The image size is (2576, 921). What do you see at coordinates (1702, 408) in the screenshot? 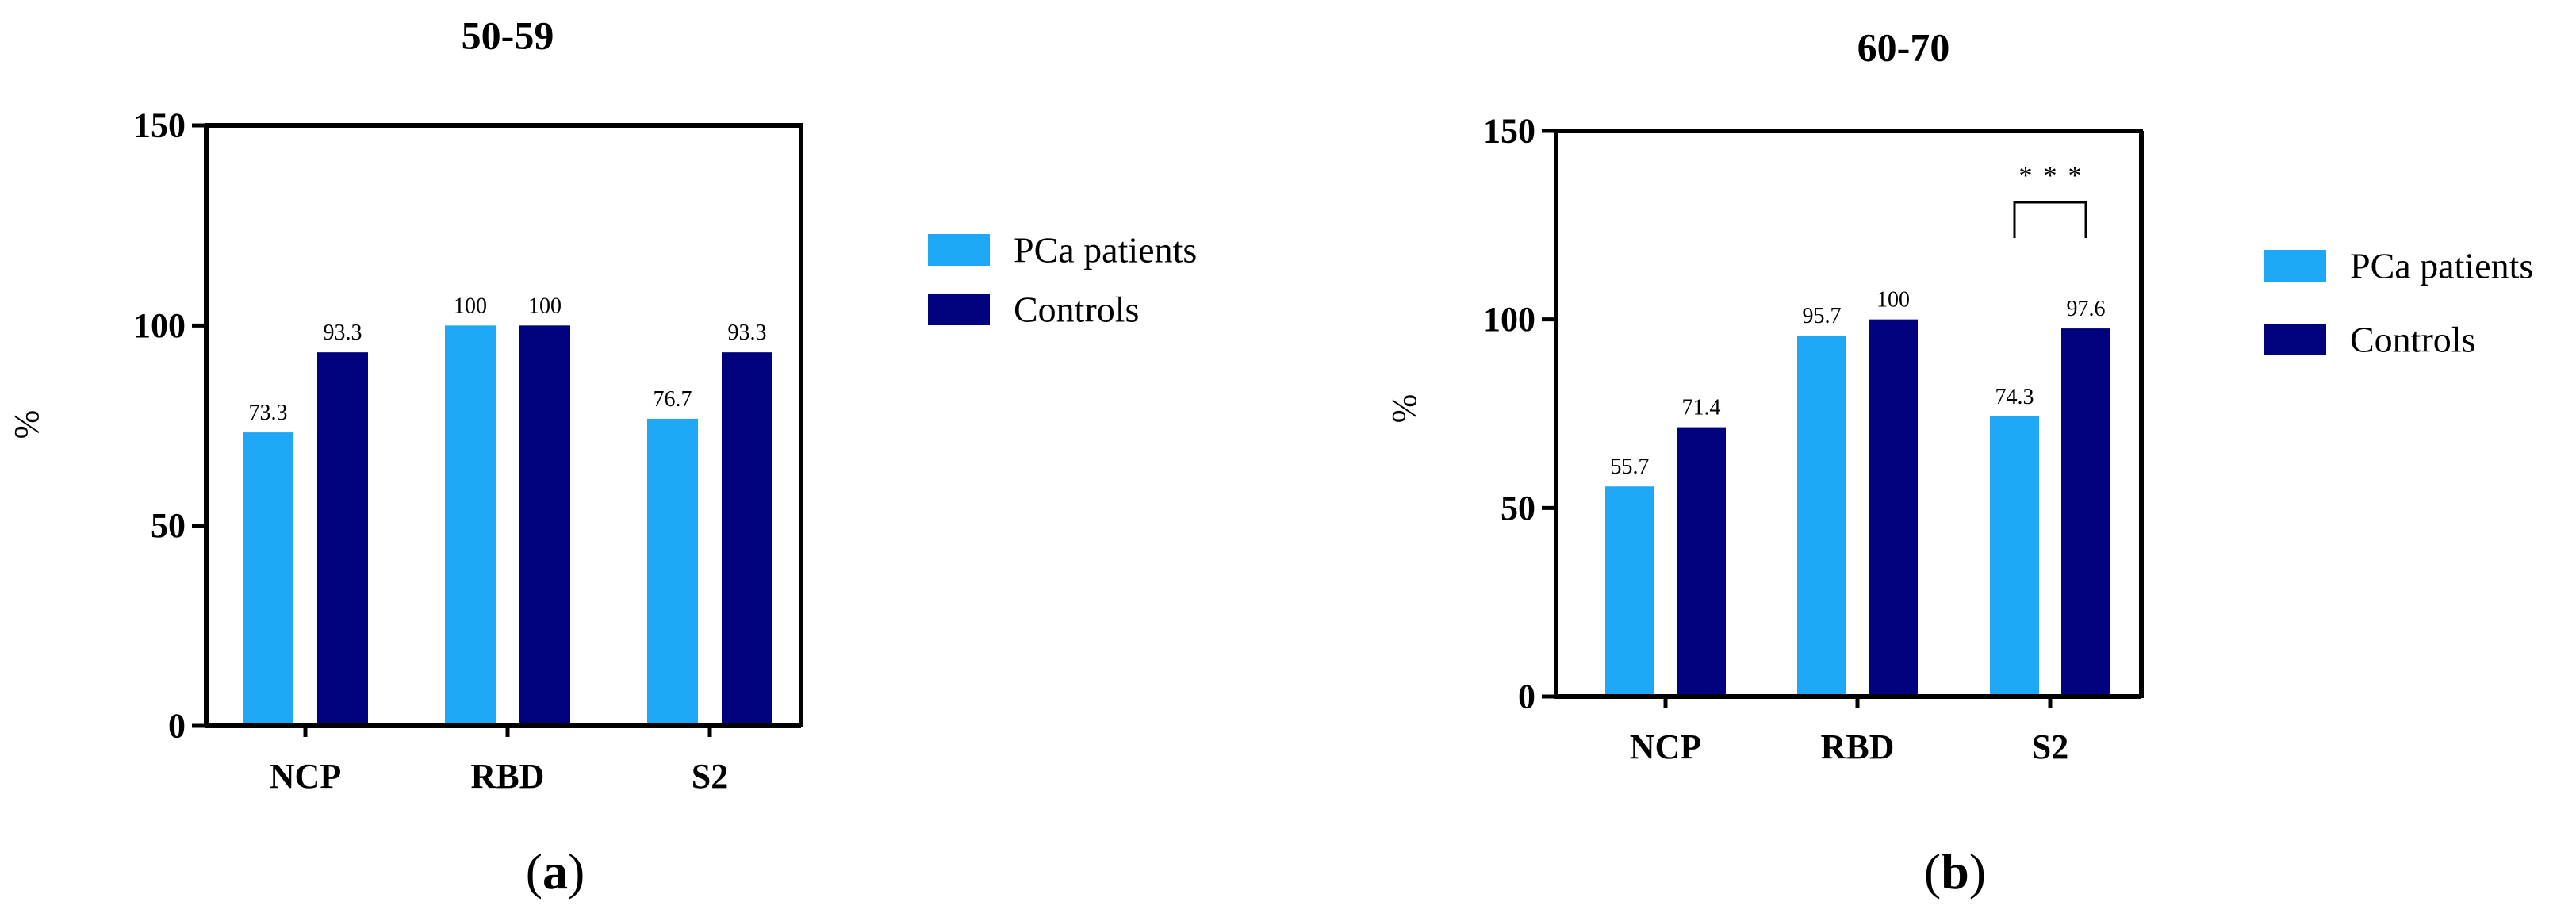
I see `data-label: 71.4` at bounding box center [1702, 408].